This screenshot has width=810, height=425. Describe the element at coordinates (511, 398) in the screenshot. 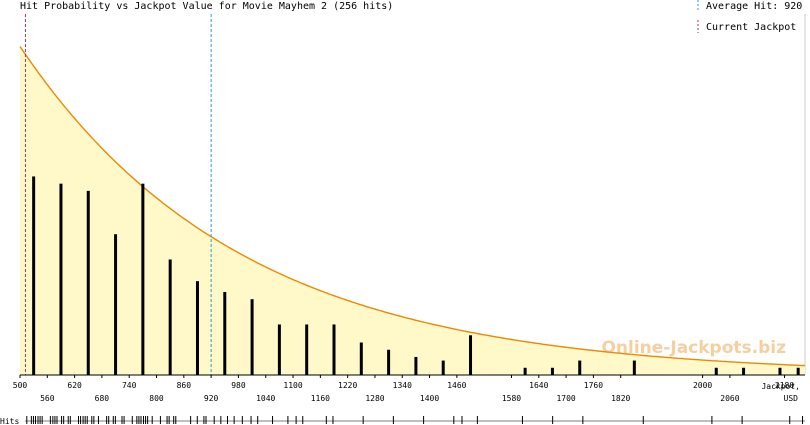

I see `x-tick-label-1580: 1580` at that location.